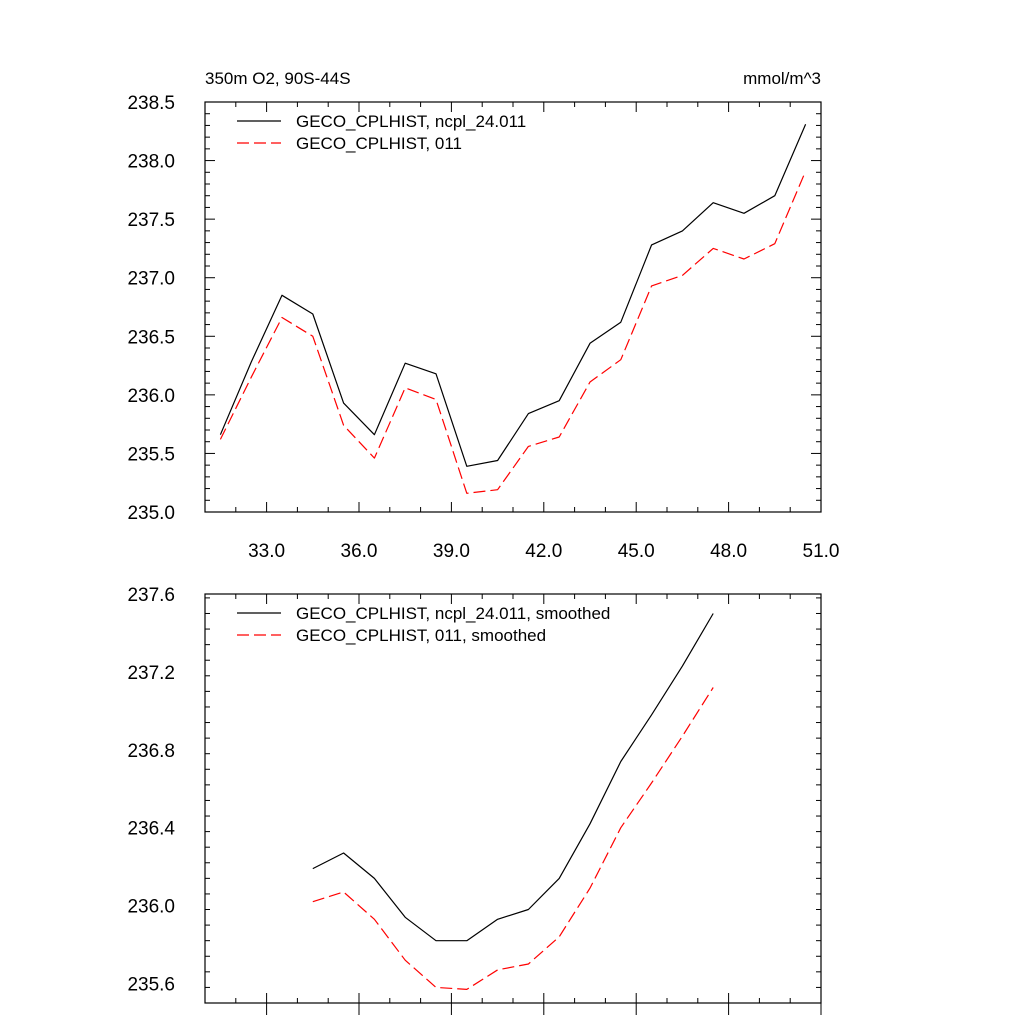 Image resolution: width=1024 pixels, height=1024 pixels. Describe the element at coordinates (151, 220) in the screenshot. I see `y-tick-label: 237.5` at that location.